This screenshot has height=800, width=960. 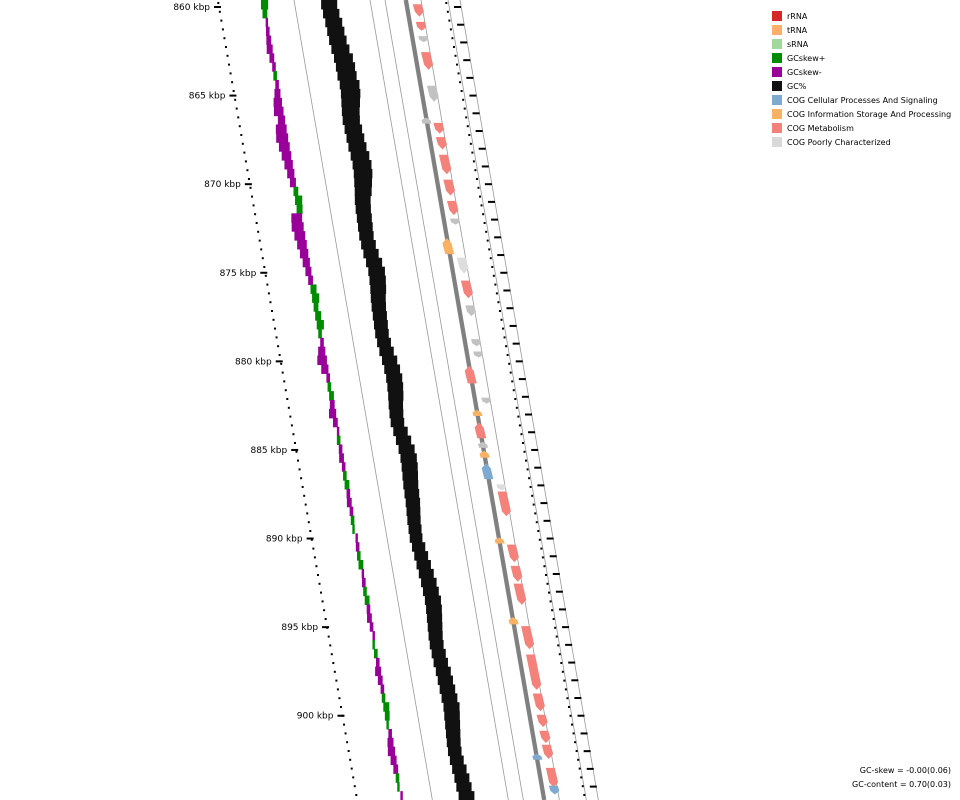 What do you see at coordinates (797, 30) in the screenshot?
I see `legend-label: tRNA` at bounding box center [797, 30].